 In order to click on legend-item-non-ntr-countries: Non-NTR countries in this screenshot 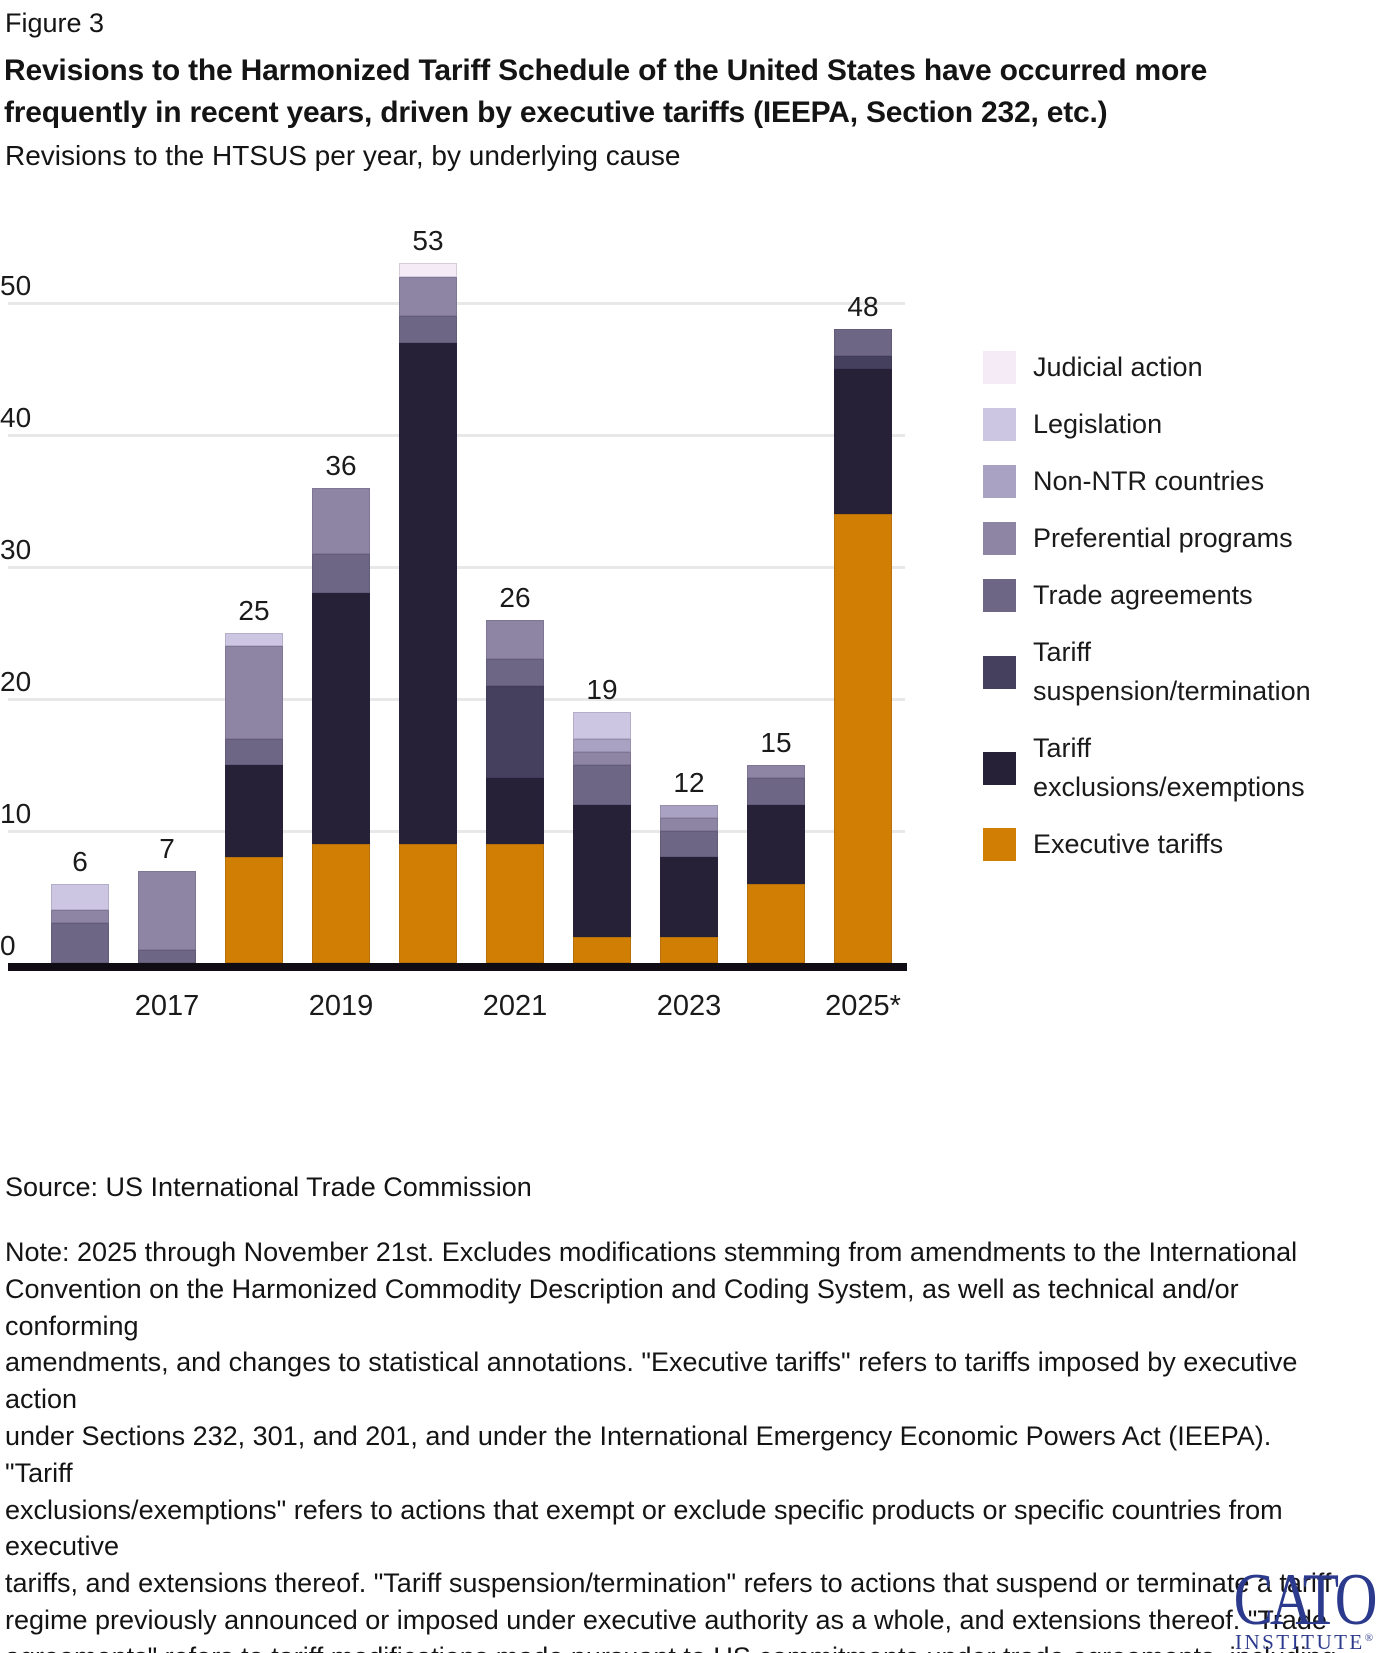, I will do `click(1168, 481)`.